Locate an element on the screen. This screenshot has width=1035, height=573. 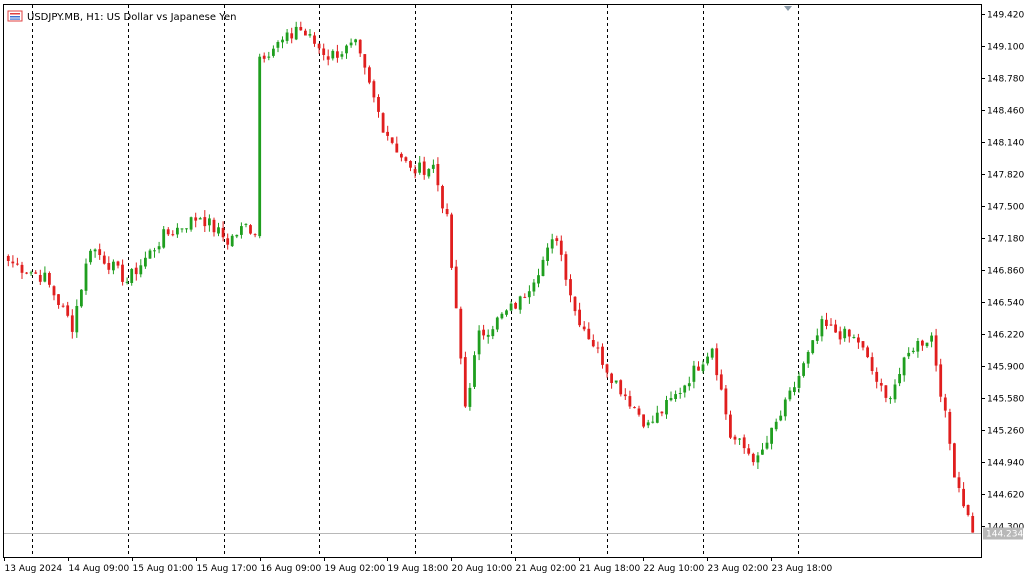
chart-shift-marker-icon is located at coordinates (788, 8).